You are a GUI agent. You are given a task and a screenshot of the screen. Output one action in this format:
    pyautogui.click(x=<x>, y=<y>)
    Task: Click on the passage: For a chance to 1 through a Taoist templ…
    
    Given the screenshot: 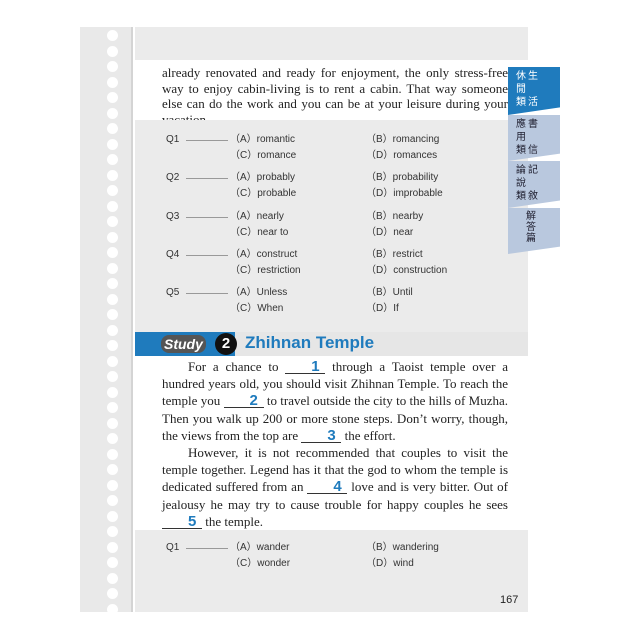 What is the action you would take?
    pyautogui.click(x=335, y=444)
    